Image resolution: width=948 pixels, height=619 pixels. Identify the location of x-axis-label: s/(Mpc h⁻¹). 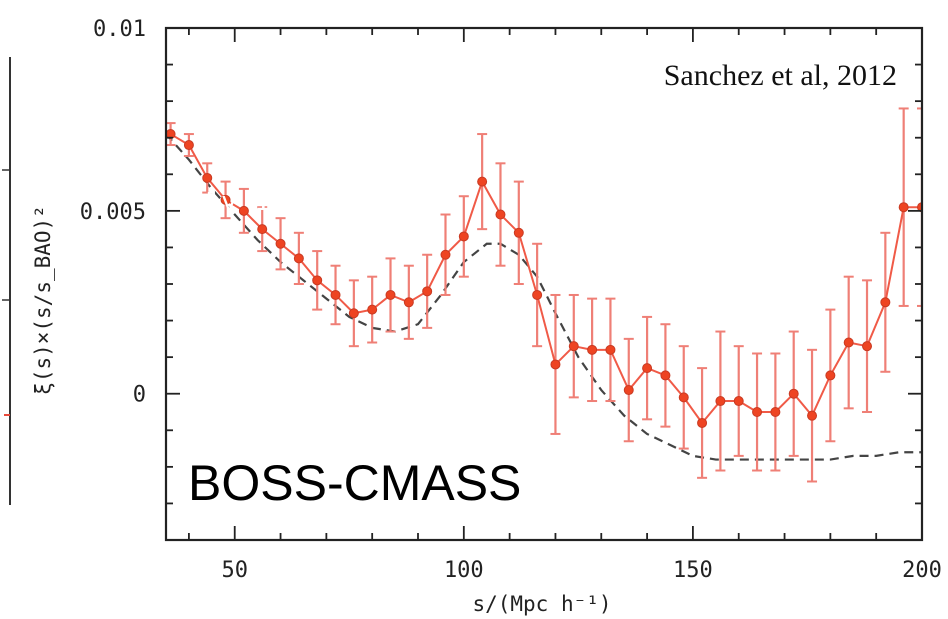
(541, 604).